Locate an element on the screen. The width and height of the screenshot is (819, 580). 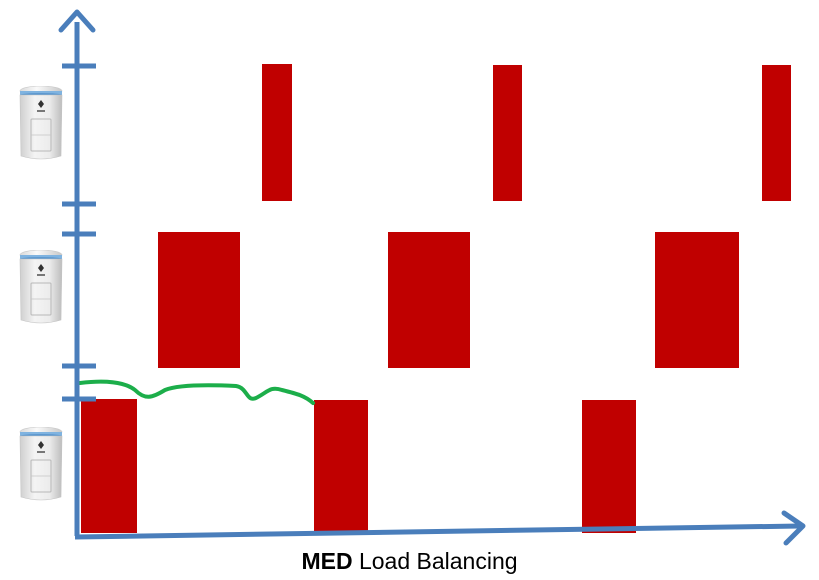
y-axis is located at coordinates (77, 272).